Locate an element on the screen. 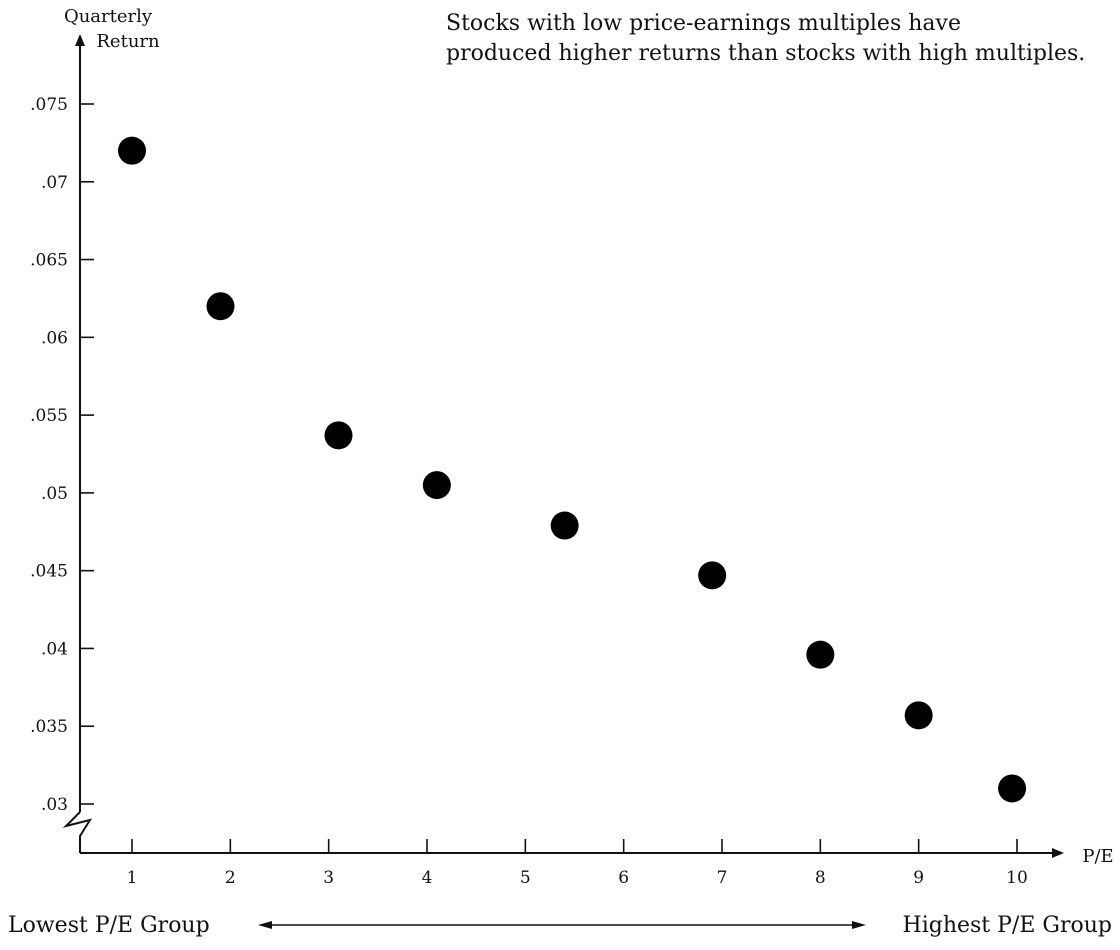  x-axis-title: P/E is located at coordinates (1097, 856).